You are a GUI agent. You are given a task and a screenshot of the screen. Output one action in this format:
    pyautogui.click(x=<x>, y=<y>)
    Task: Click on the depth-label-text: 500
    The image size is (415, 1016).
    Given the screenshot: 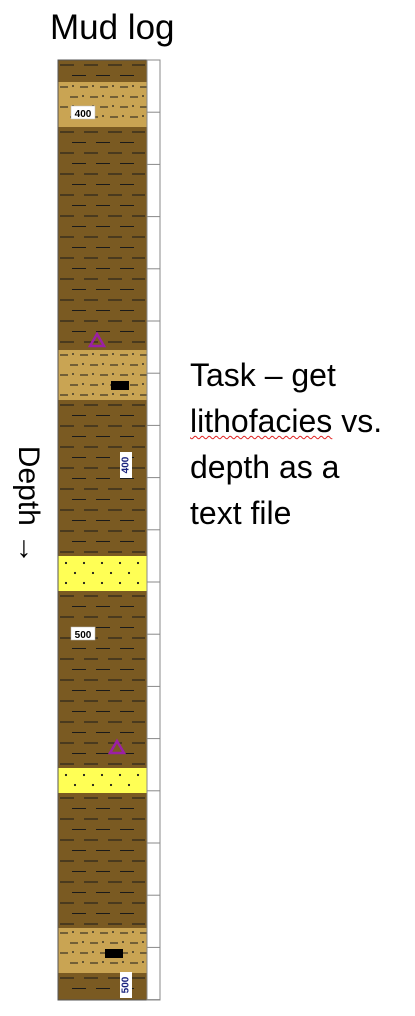 What is the action you would take?
    pyautogui.click(x=83, y=635)
    